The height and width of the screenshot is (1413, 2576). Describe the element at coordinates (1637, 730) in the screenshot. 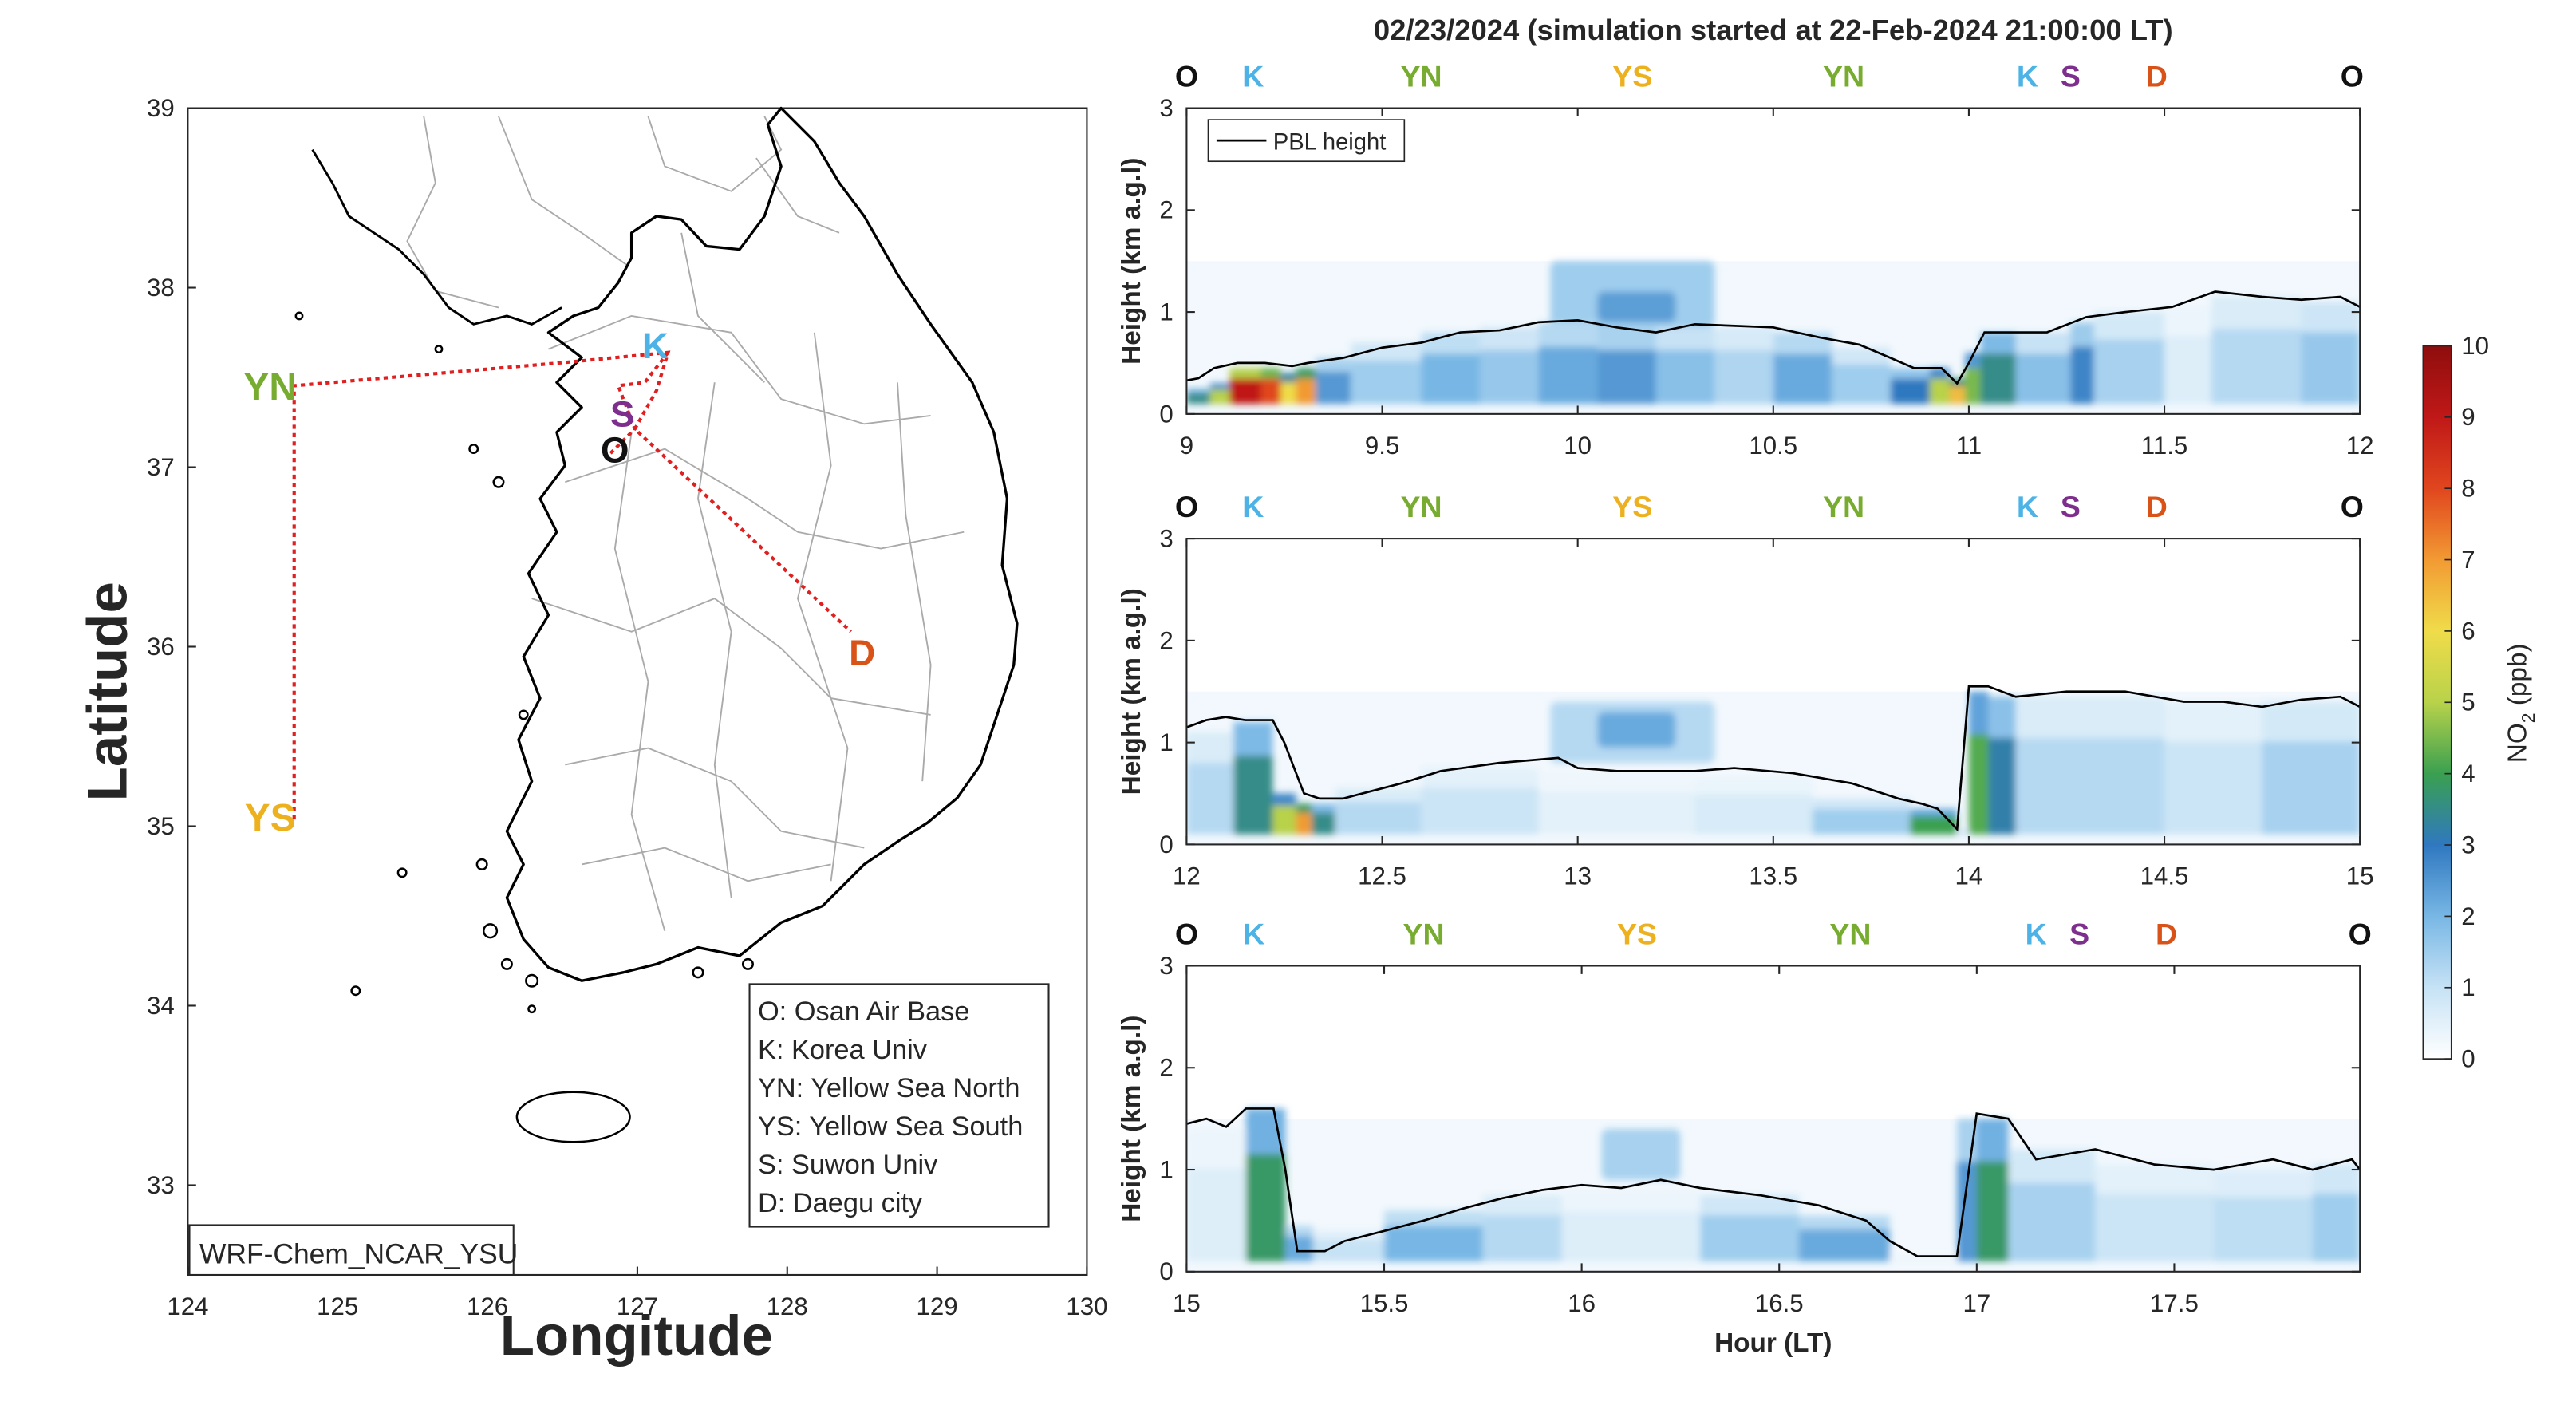

I see `no2-aloft-layer` at that location.